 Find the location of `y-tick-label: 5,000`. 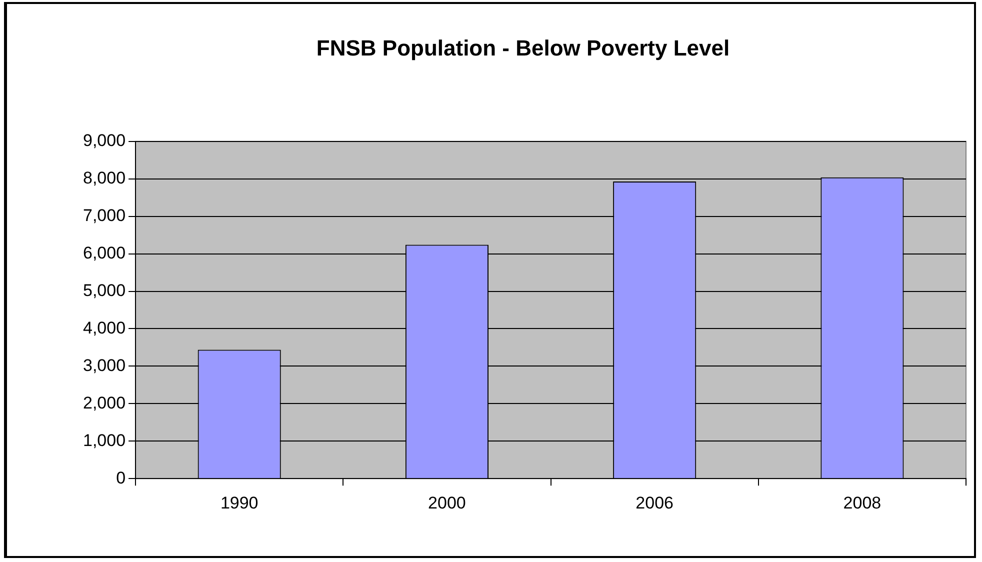

y-tick-label: 5,000 is located at coordinates (104, 290).